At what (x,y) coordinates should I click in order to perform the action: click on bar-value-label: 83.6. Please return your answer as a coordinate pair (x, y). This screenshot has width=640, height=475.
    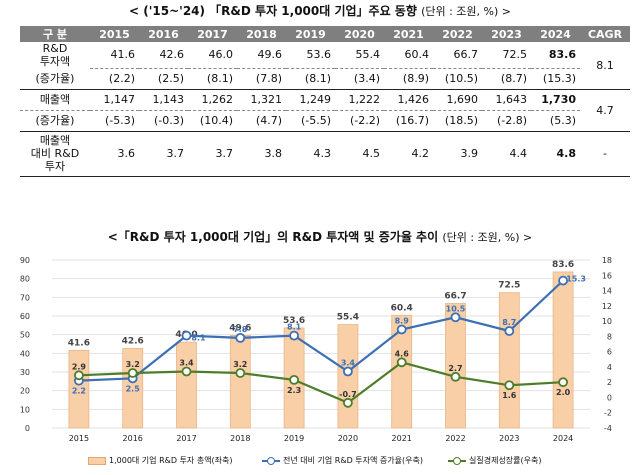
    Looking at the image, I should click on (563, 265).